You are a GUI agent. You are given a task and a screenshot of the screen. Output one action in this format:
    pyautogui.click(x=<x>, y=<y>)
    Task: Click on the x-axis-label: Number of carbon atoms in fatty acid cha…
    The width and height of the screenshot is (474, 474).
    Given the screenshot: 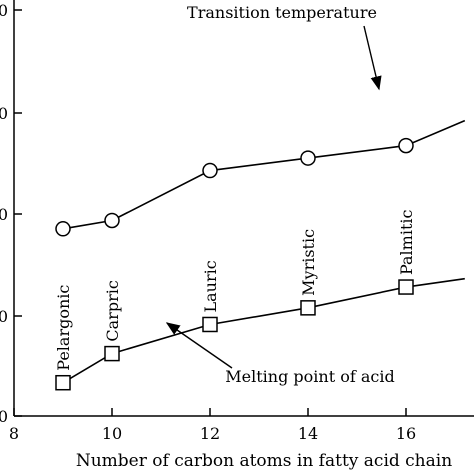 What is the action you would take?
    pyautogui.click(x=264, y=461)
    